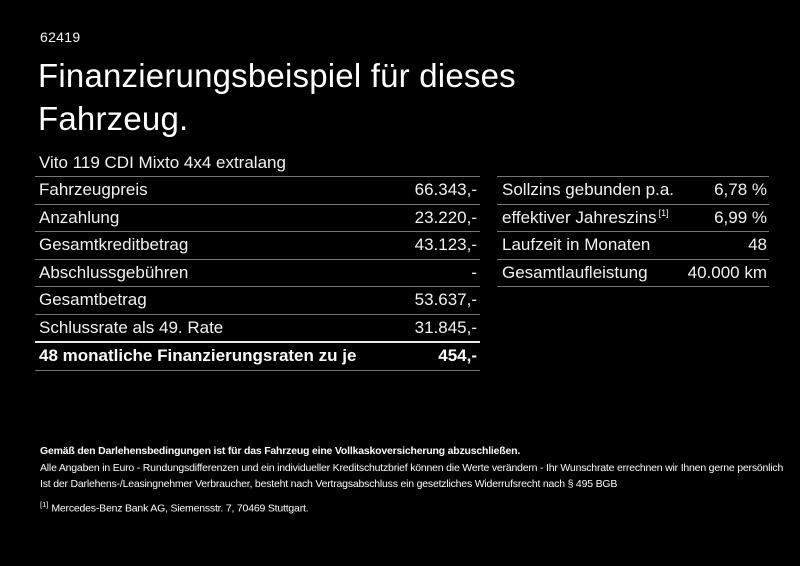  I want to click on row-value: -, so click(474, 272).